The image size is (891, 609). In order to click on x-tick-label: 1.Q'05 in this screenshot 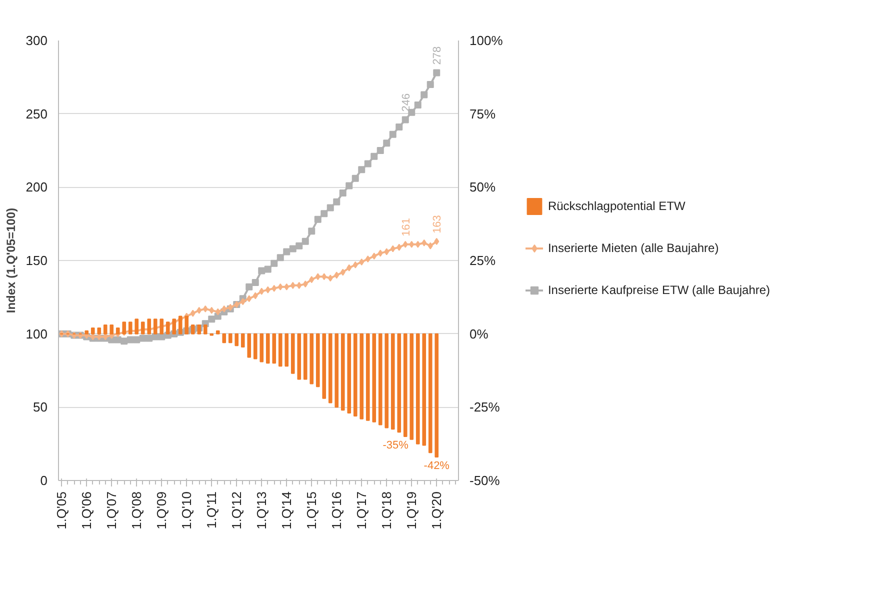, I will do `click(62, 510)`.